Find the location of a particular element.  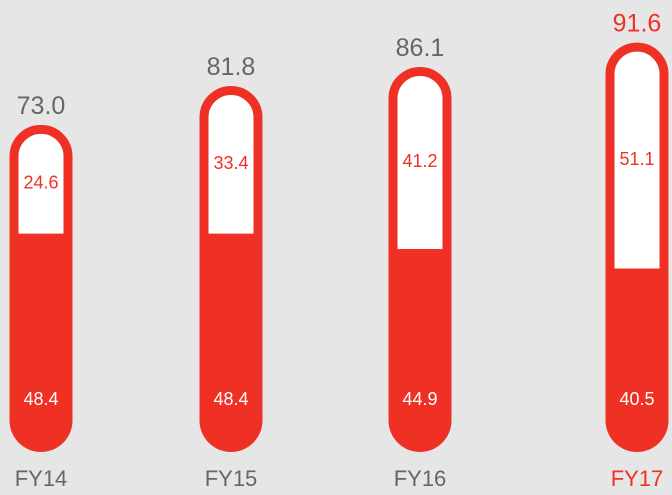

segment-label: 40.5 is located at coordinates (636, 399).